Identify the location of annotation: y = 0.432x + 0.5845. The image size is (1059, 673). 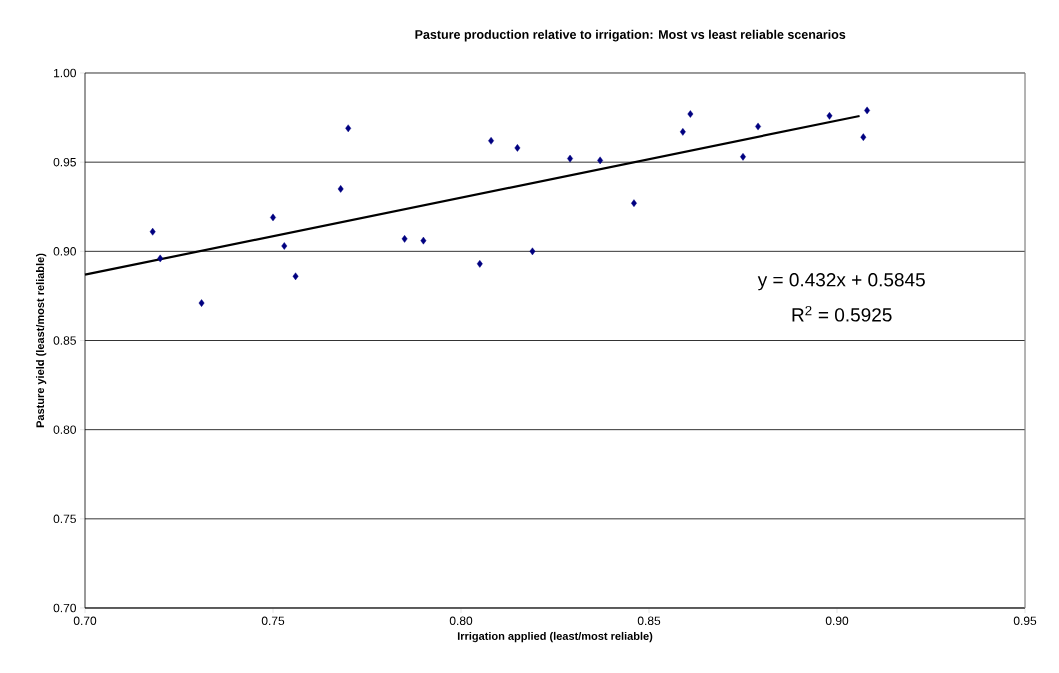
(841, 282).